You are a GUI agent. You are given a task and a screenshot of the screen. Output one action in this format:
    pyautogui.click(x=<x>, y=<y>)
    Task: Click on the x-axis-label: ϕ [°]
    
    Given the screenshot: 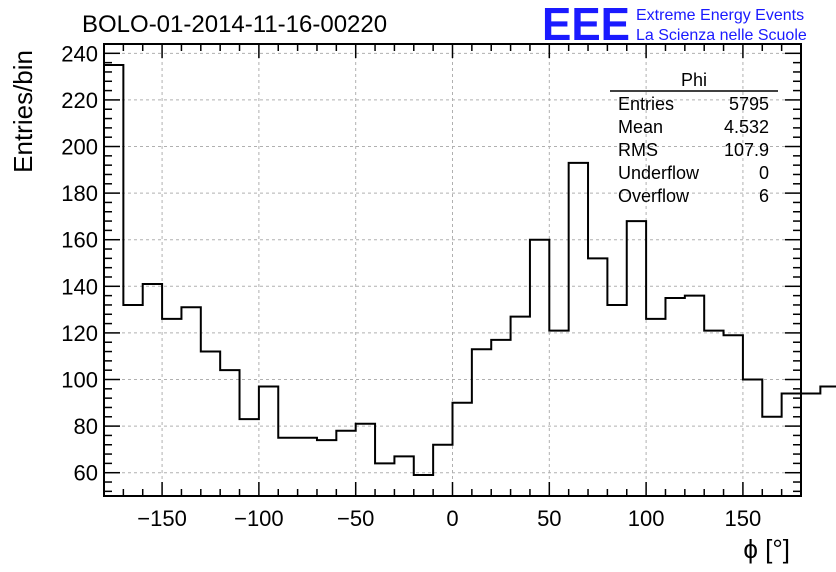 What is the action you would take?
    pyautogui.click(x=766, y=549)
    